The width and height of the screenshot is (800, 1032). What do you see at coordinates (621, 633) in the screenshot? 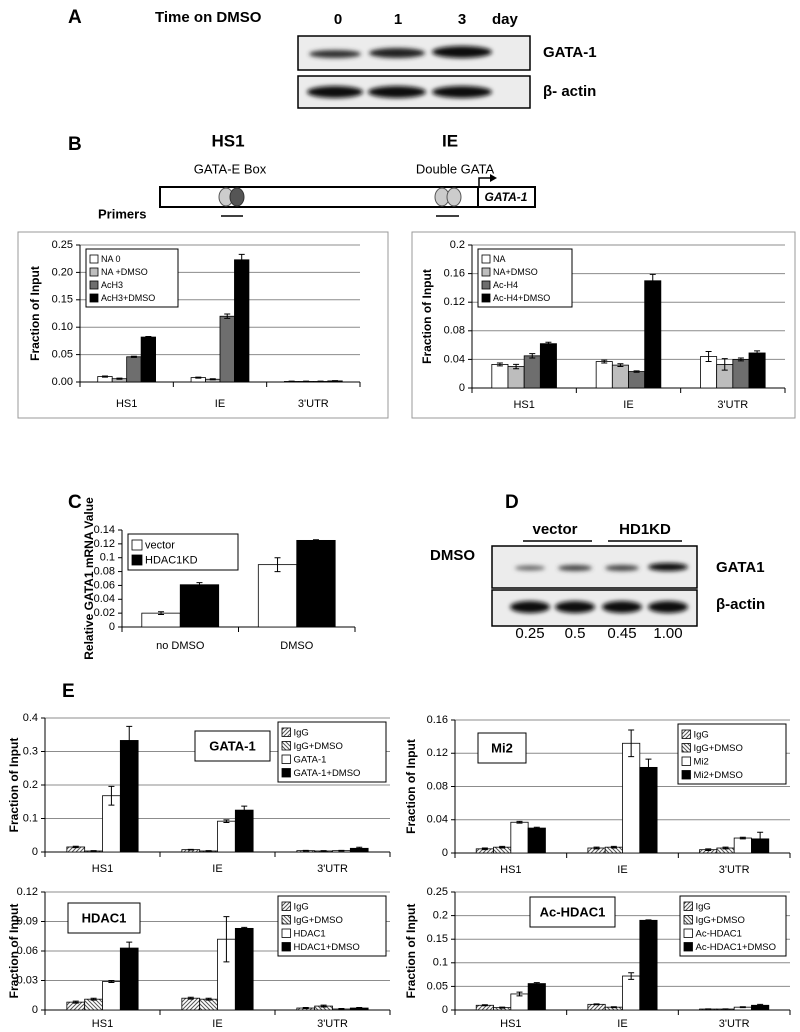
I see `quantity: 0.45` at bounding box center [621, 633].